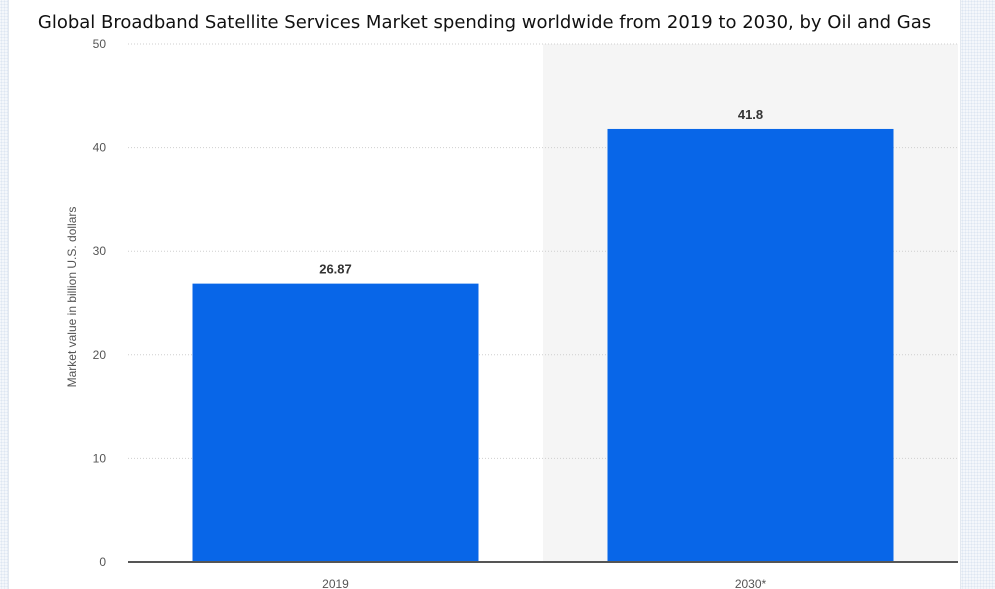 The height and width of the screenshot is (589, 995). Describe the element at coordinates (4, 294) in the screenshot. I see `left-frame-border` at that location.